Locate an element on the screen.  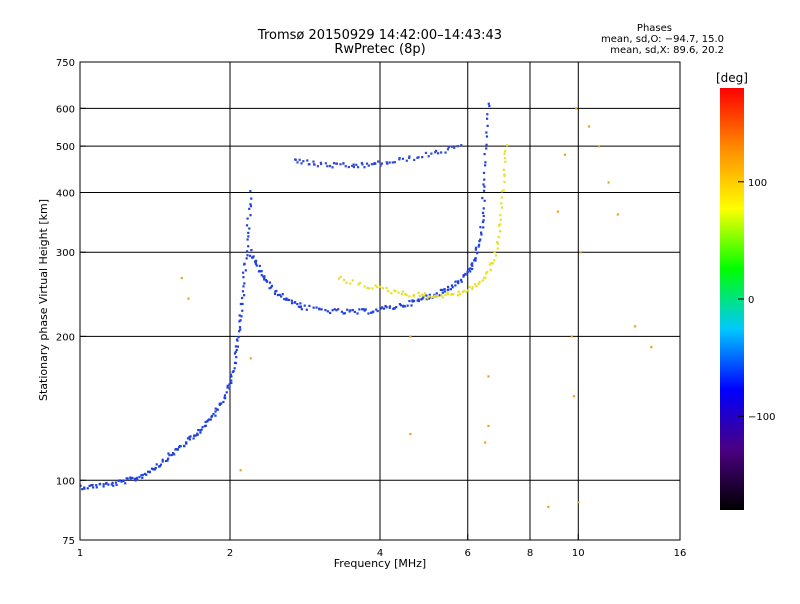
chart-subtitle: RwPretec (8p) is located at coordinates (379, 49).